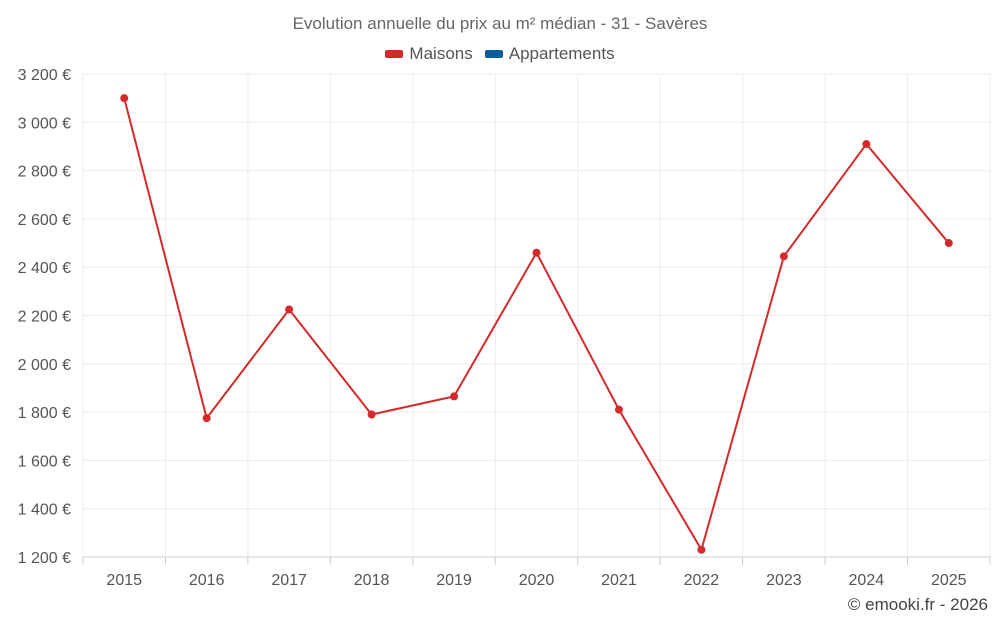  What do you see at coordinates (44, 172) in the screenshot?
I see `y-tick-label: 2 800 €` at bounding box center [44, 172].